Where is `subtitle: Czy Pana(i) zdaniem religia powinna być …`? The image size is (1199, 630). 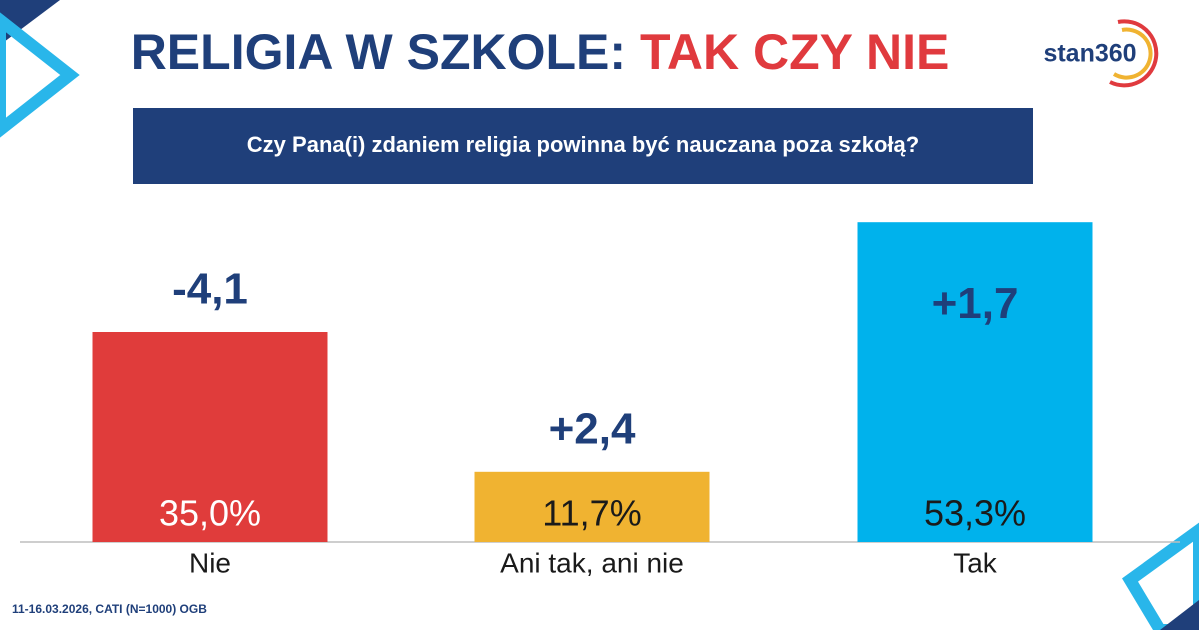 subtitle: Czy Pana(i) zdaniem religia powinna być … is located at coordinates (583, 144).